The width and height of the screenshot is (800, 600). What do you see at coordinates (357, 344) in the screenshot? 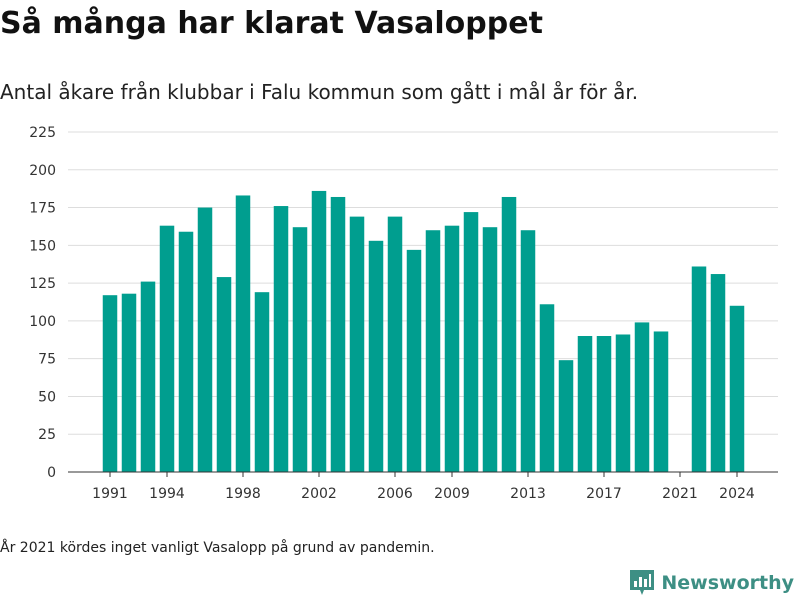
I see `bar-2004` at bounding box center [357, 344].